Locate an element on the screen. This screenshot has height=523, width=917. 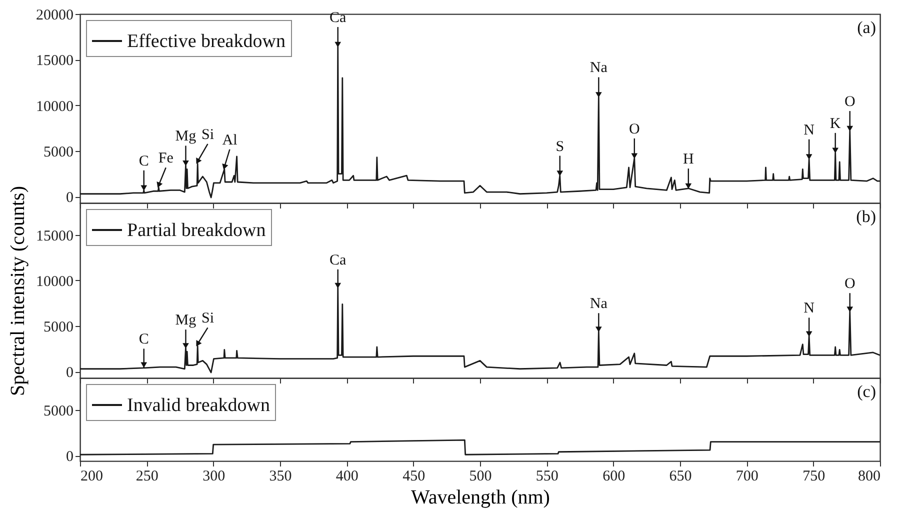
x-tick-label: 500 is located at coordinates (480, 476).